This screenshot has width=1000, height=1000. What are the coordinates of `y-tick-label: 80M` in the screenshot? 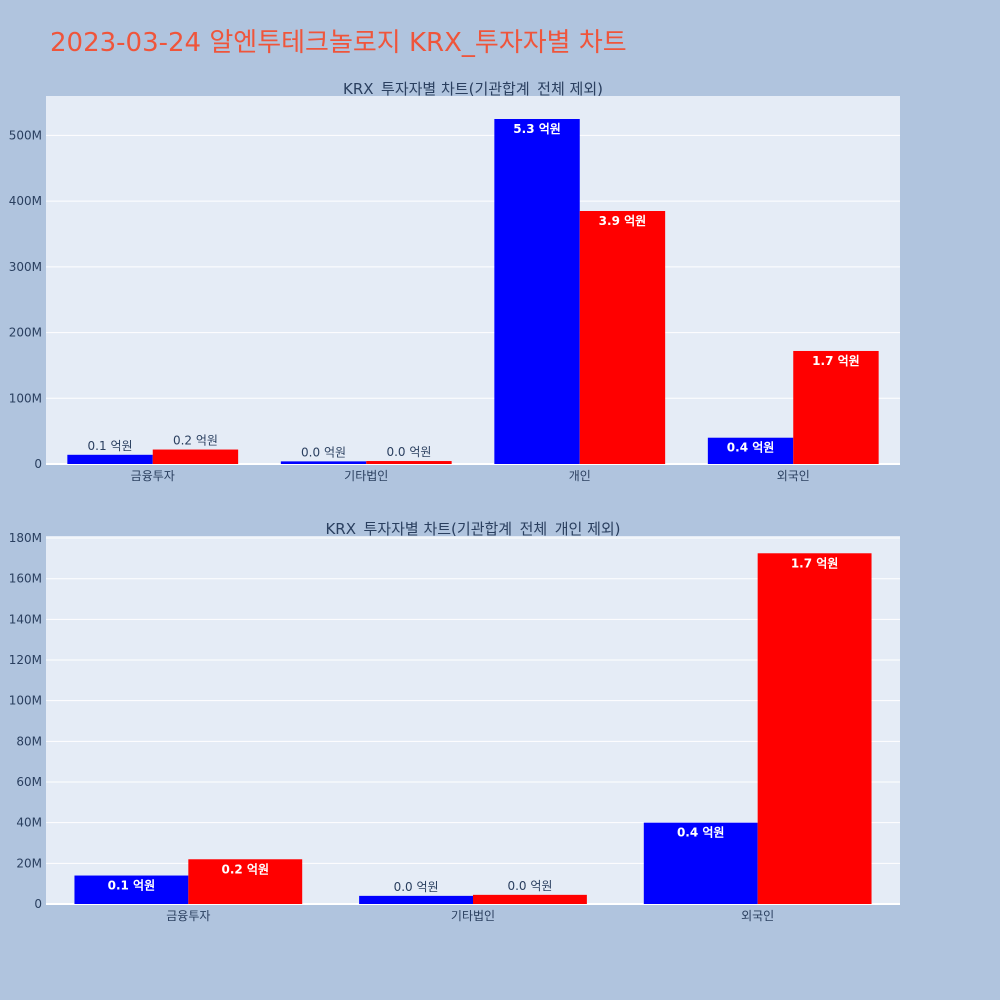 It's located at (29, 741).